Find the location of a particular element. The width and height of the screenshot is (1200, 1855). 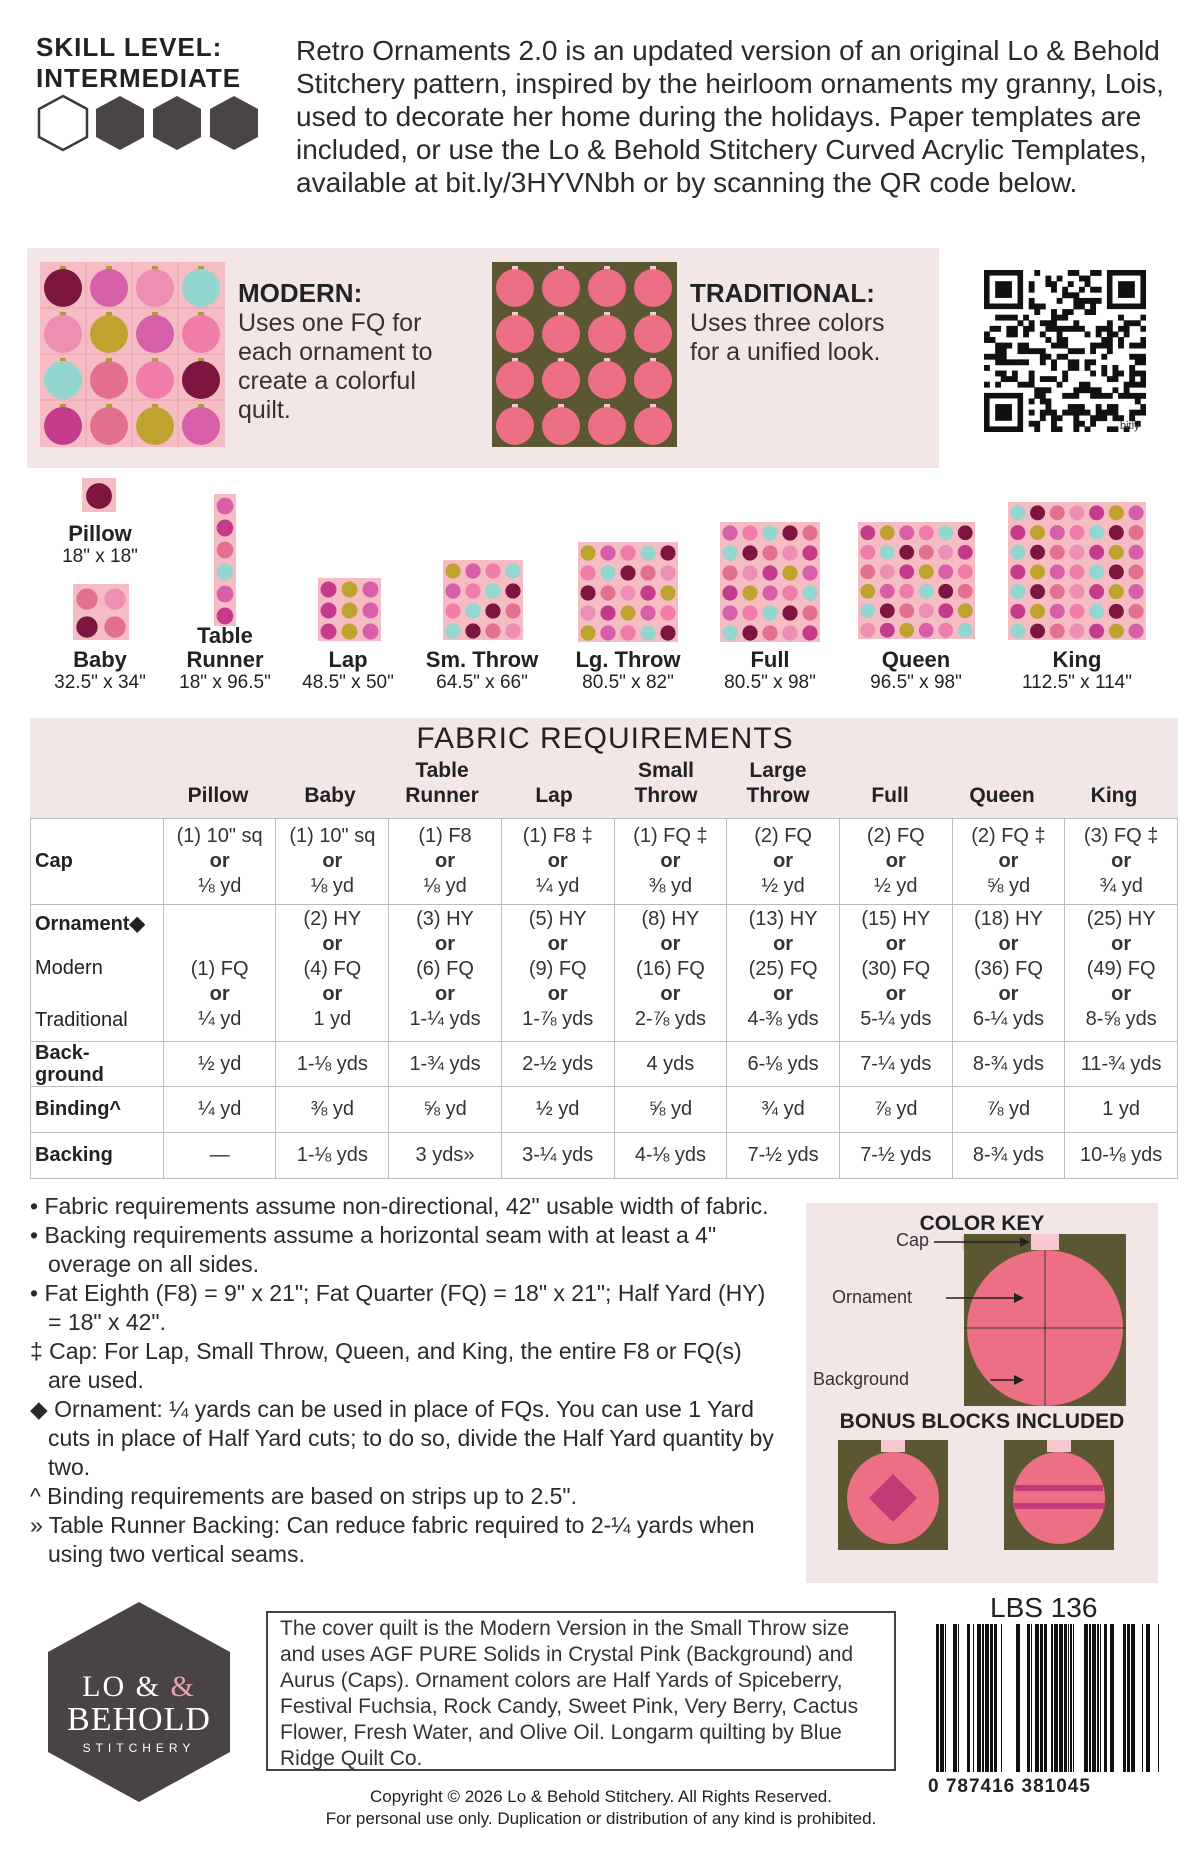

size-dimensions: 112.5" x 114" is located at coordinates (1077, 682).